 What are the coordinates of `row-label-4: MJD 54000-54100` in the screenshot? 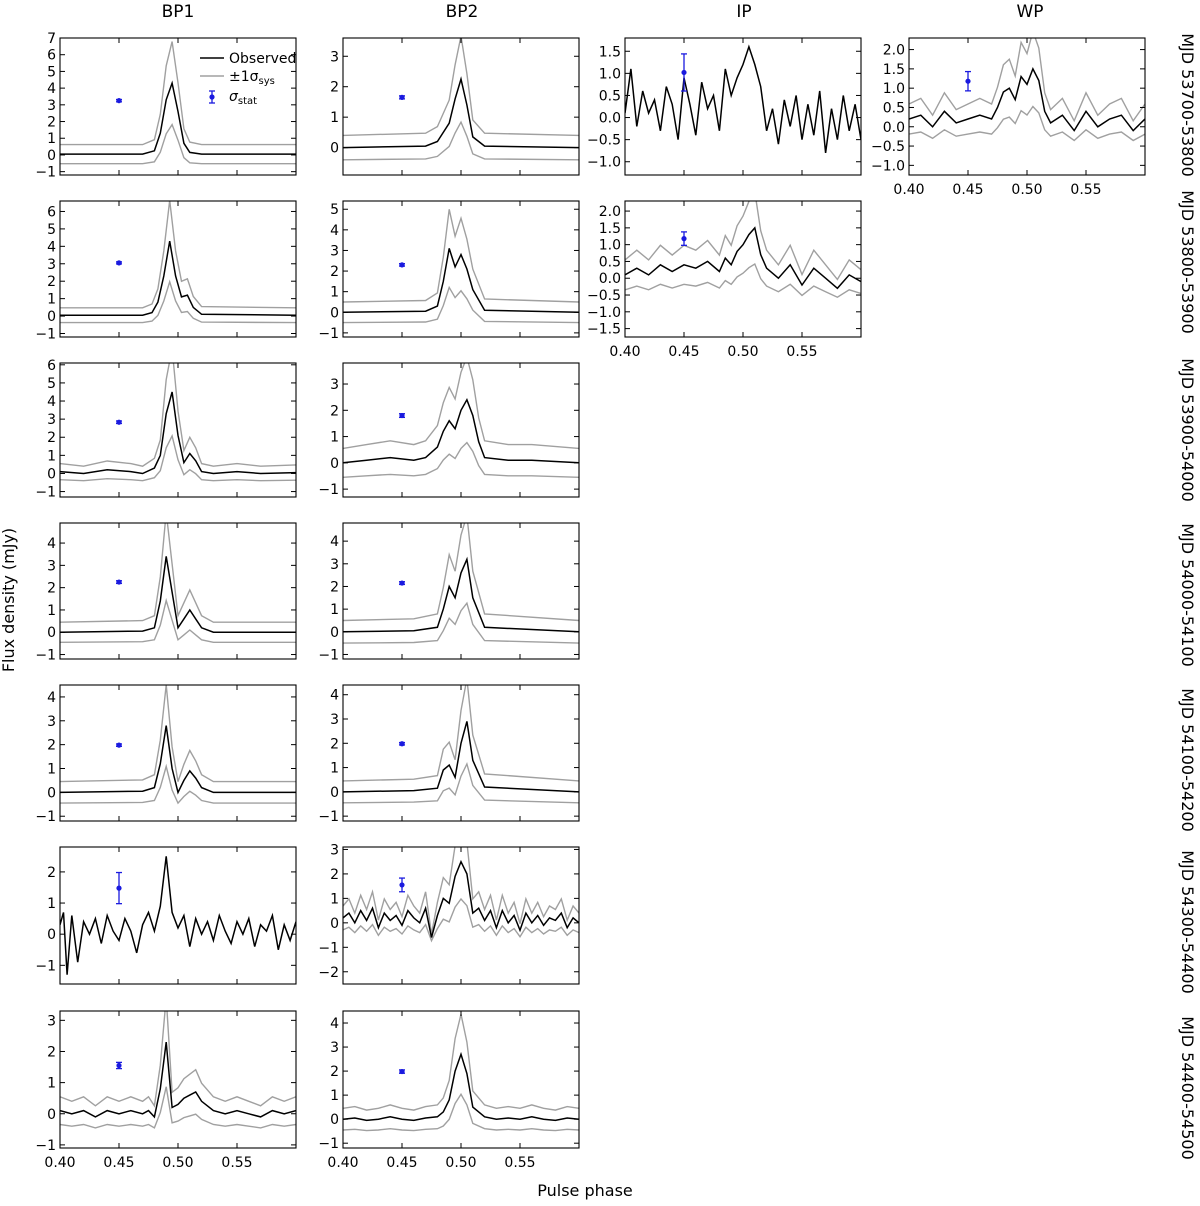 It's located at (1187, 595).